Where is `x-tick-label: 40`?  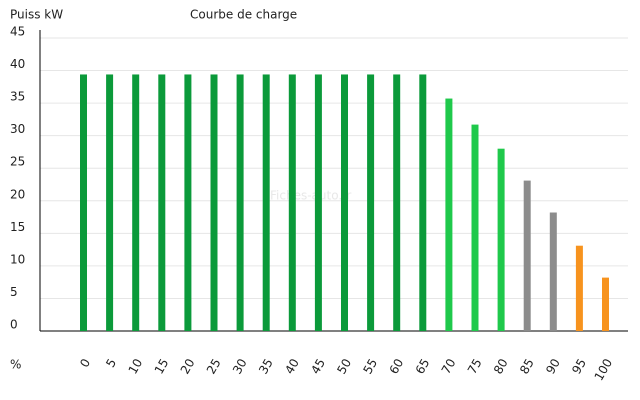
x-tick-label: 40 is located at coordinates (292, 366).